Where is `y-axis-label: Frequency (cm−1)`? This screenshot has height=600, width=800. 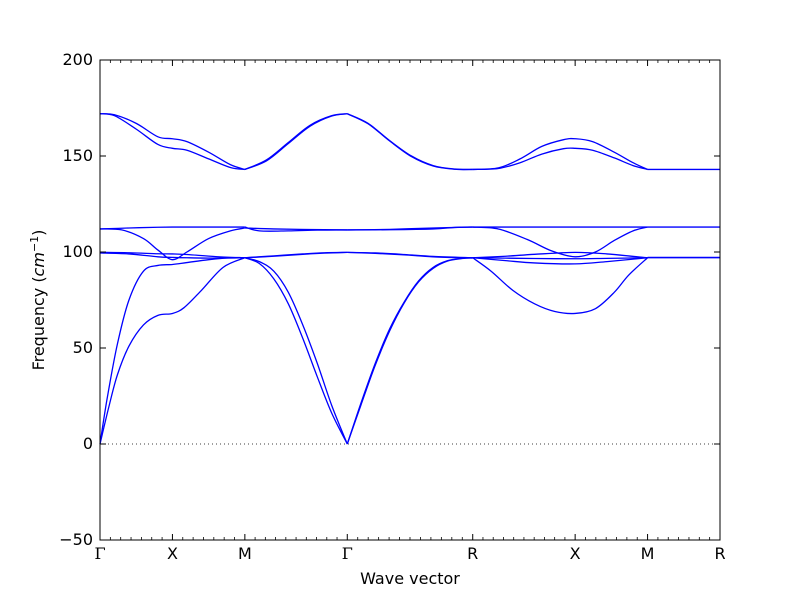
y-axis-label: Frequency (cm−1) is located at coordinates (38, 300).